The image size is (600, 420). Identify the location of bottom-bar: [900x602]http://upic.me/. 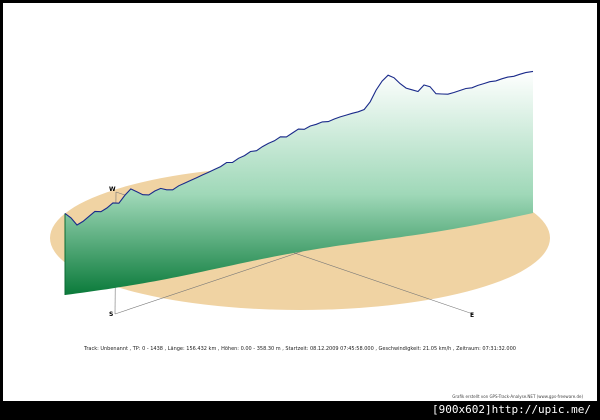
(300, 409).